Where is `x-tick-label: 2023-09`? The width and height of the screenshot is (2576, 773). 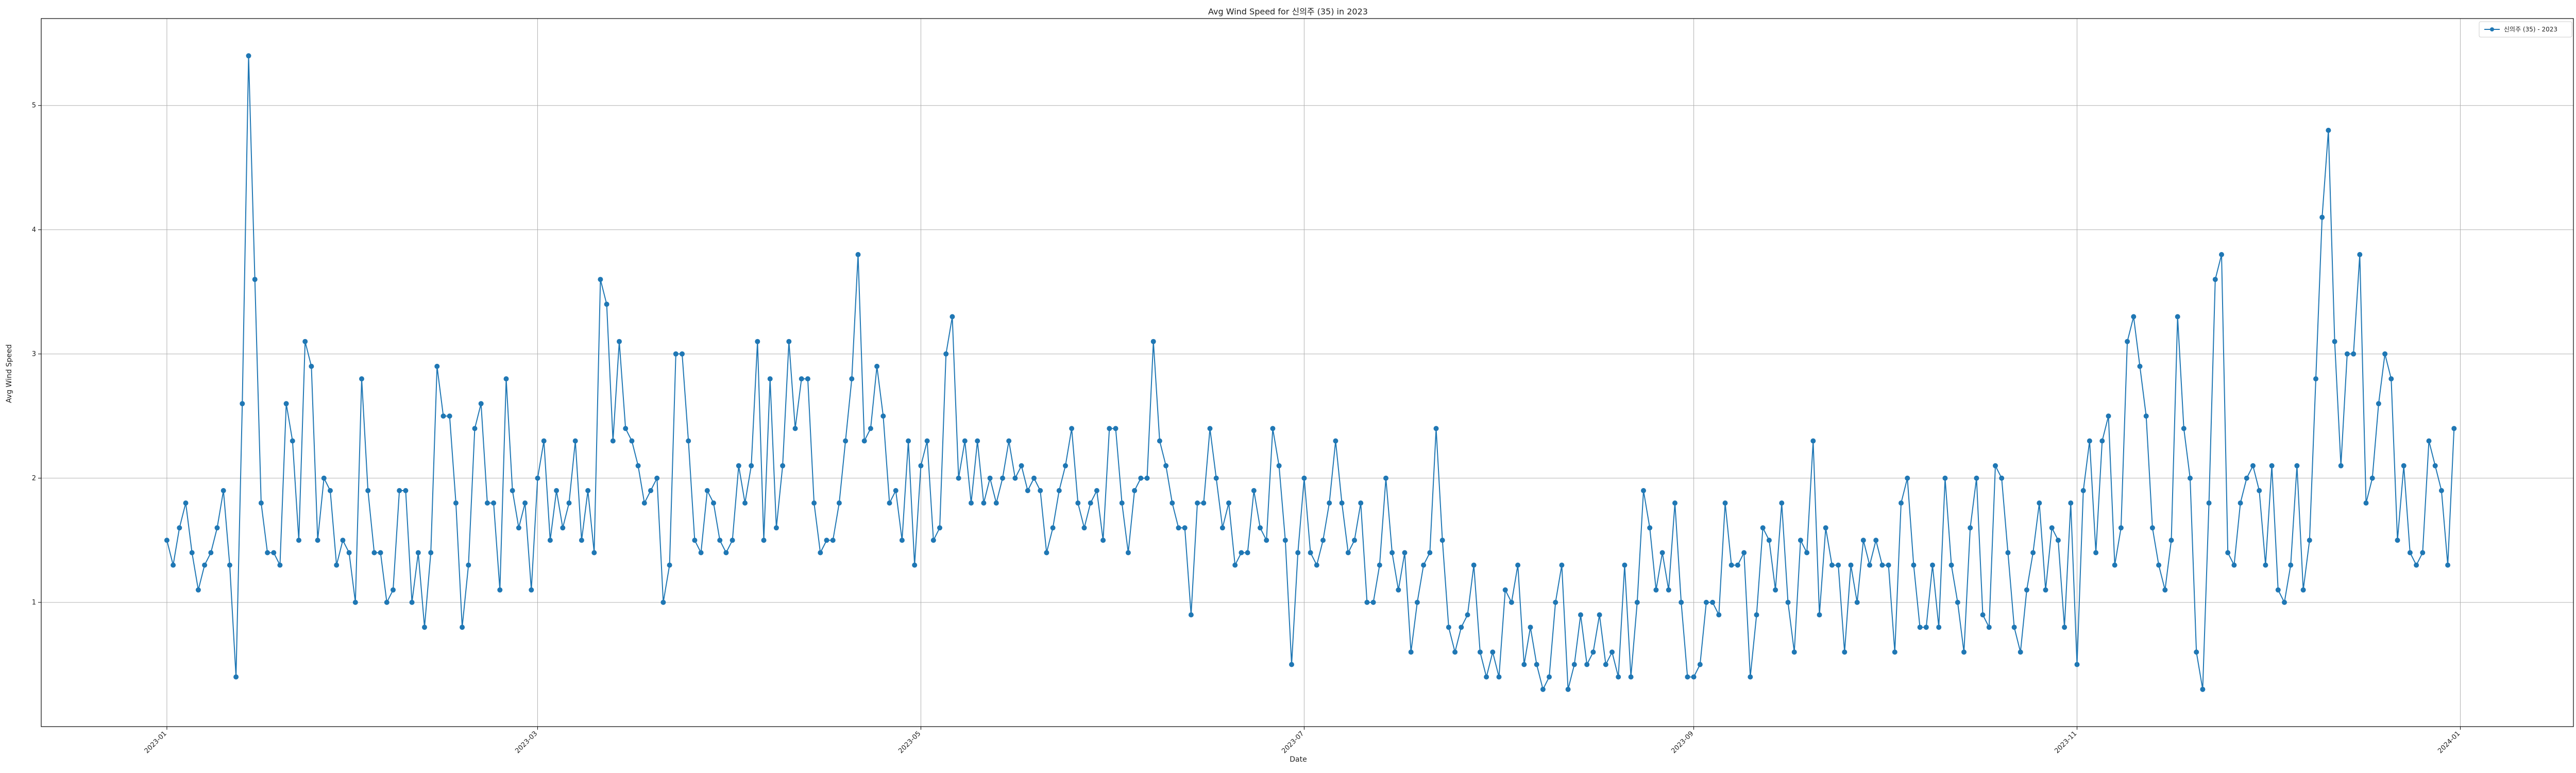
x-tick-label: 2023-09 is located at coordinates (1682, 742).